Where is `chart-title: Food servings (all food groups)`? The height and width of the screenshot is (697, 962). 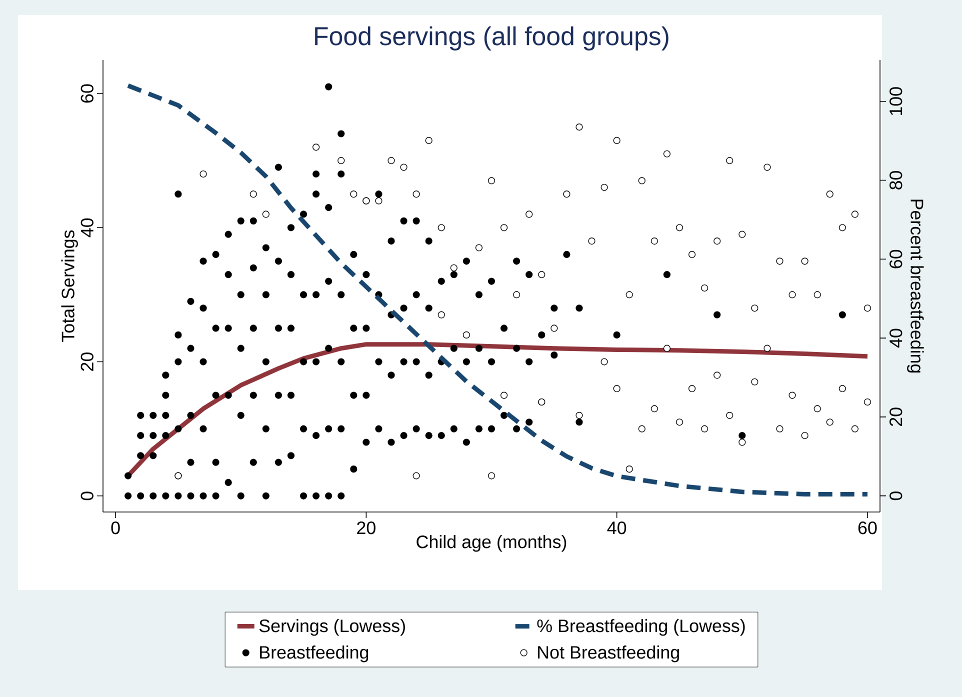
chart-title: Food servings (all food groups) is located at coordinates (491, 38).